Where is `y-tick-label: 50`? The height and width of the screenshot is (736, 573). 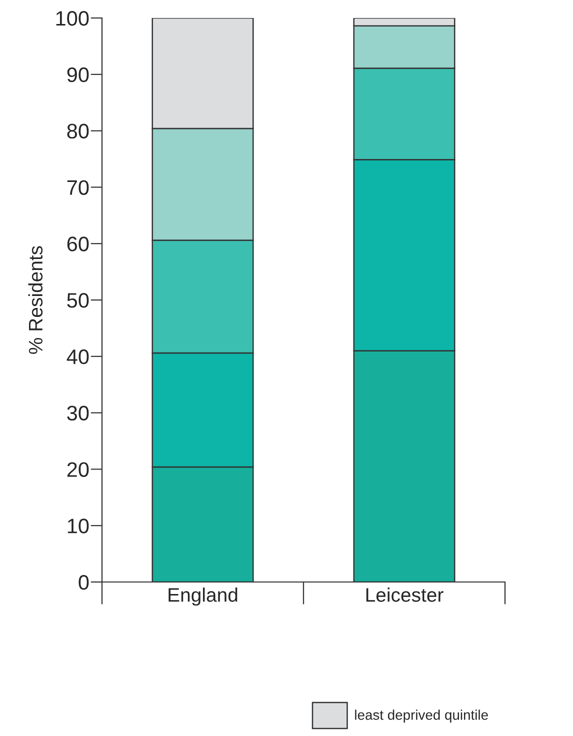 y-tick-label: 50 is located at coordinates (78, 300).